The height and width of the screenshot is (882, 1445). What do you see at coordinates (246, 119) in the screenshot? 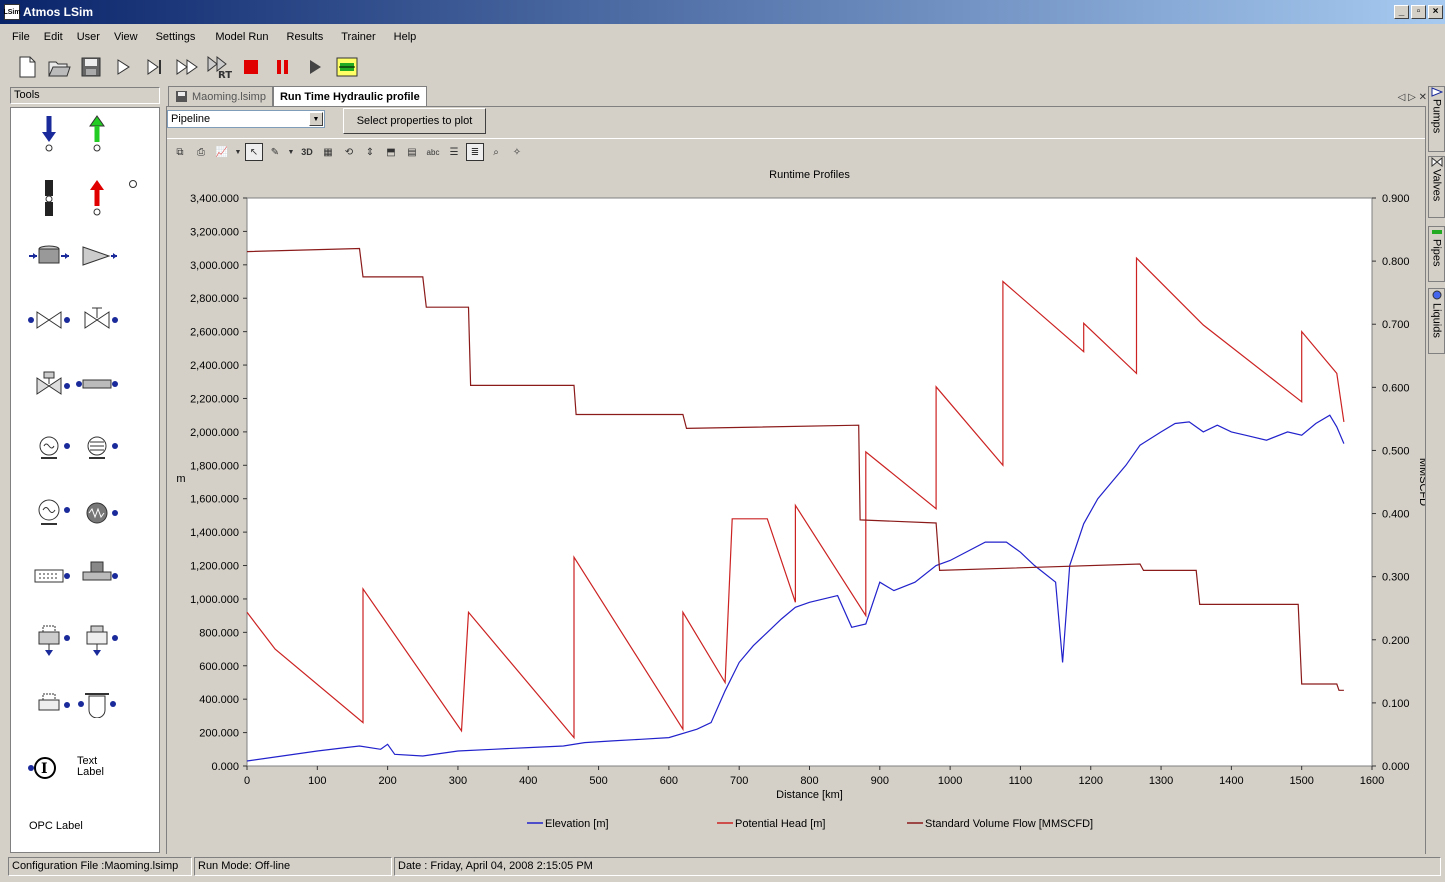
I see `object-select: Pipeline ▼` at bounding box center [246, 119].